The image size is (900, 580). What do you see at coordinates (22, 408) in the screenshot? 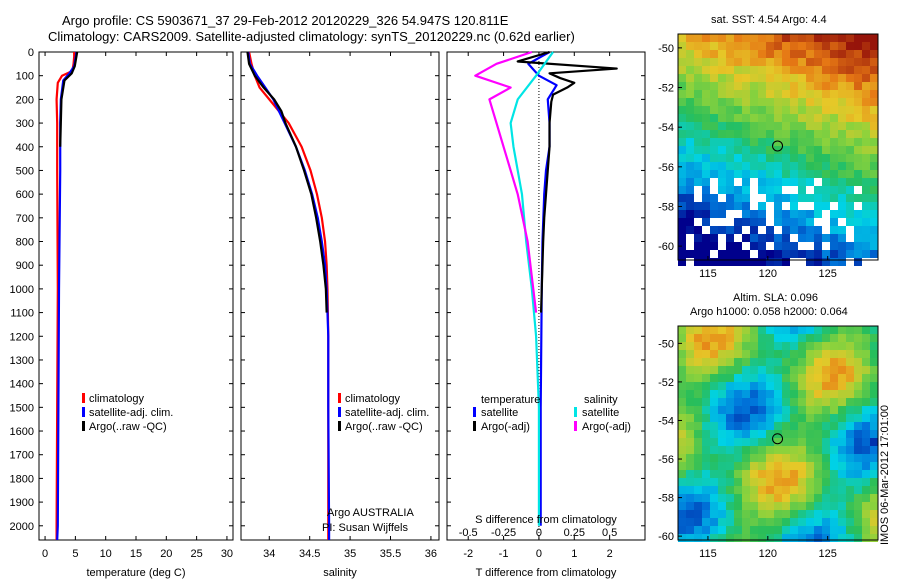
I see `y-tick-label: 1500` at bounding box center [22, 408].